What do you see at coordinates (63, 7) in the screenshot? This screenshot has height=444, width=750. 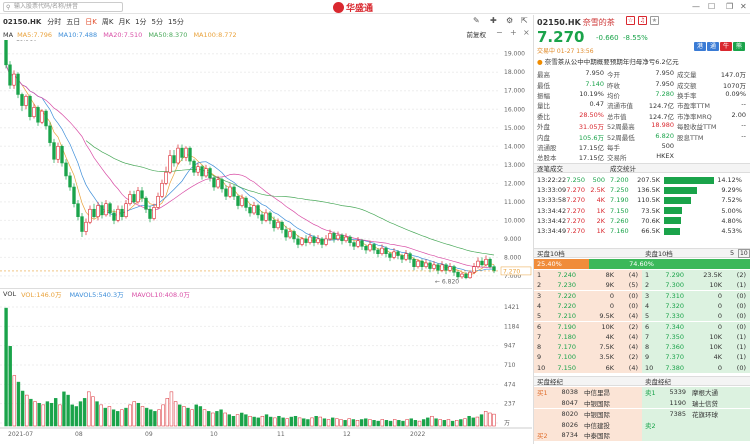 I see `search-input: ⚲ 输入股票代码/名称/拼音` at bounding box center [63, 7].